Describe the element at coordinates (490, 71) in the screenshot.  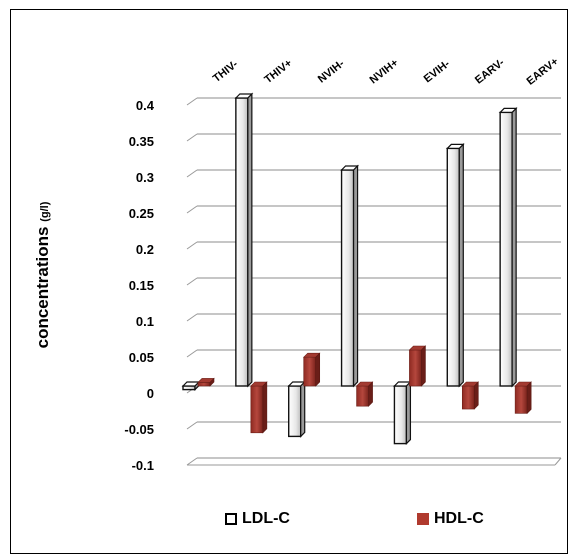
I see `x-category-label: EARV-` at that location.